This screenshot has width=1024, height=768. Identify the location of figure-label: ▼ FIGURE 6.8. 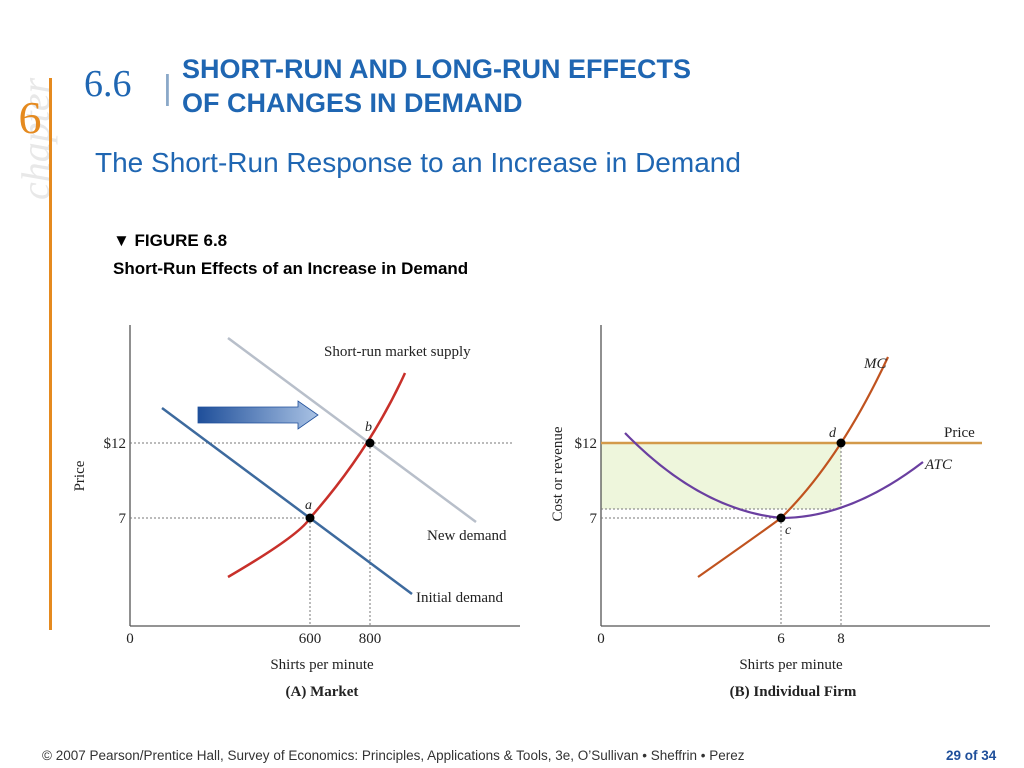
(170, 240).